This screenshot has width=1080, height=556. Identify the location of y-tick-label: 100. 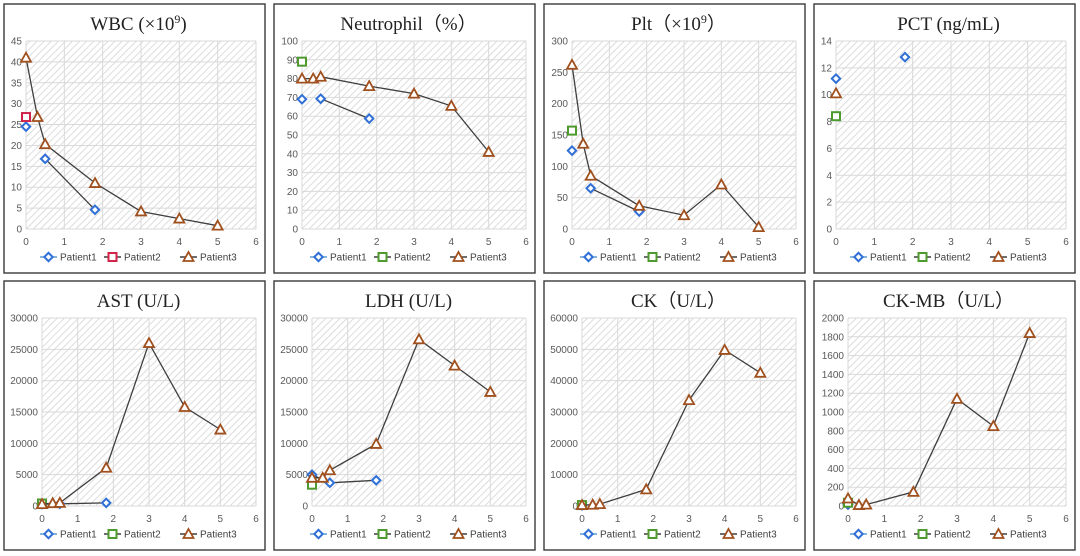
(559, 167).